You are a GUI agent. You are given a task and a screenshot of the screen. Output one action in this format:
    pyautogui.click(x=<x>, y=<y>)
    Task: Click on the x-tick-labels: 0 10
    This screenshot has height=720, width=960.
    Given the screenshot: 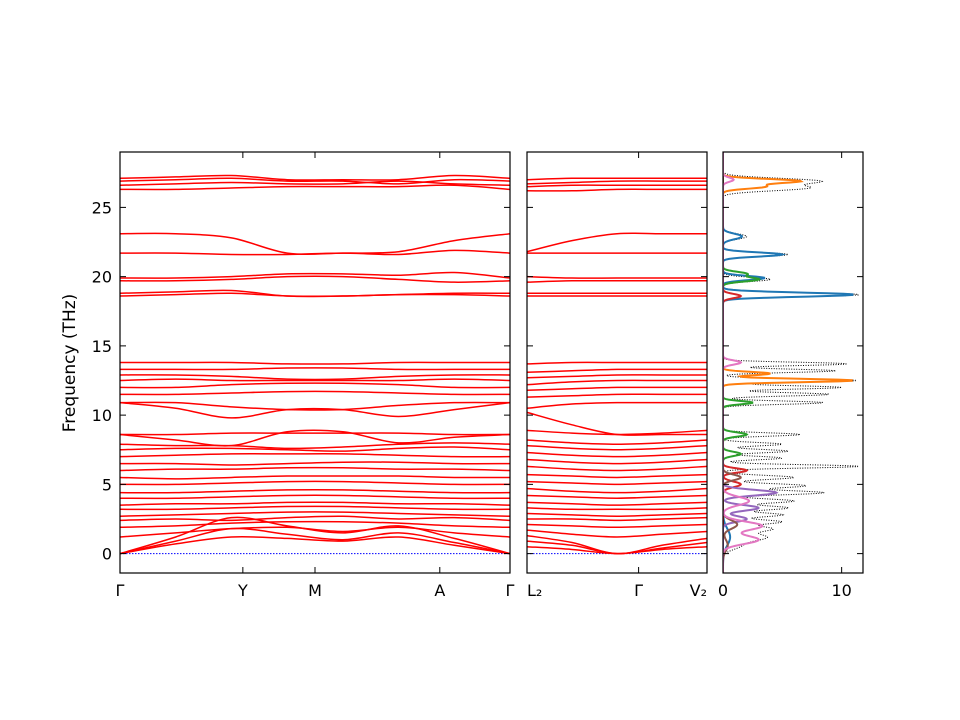 What is the action you would take?
    pyautogui.click(x=785, y=590)
    